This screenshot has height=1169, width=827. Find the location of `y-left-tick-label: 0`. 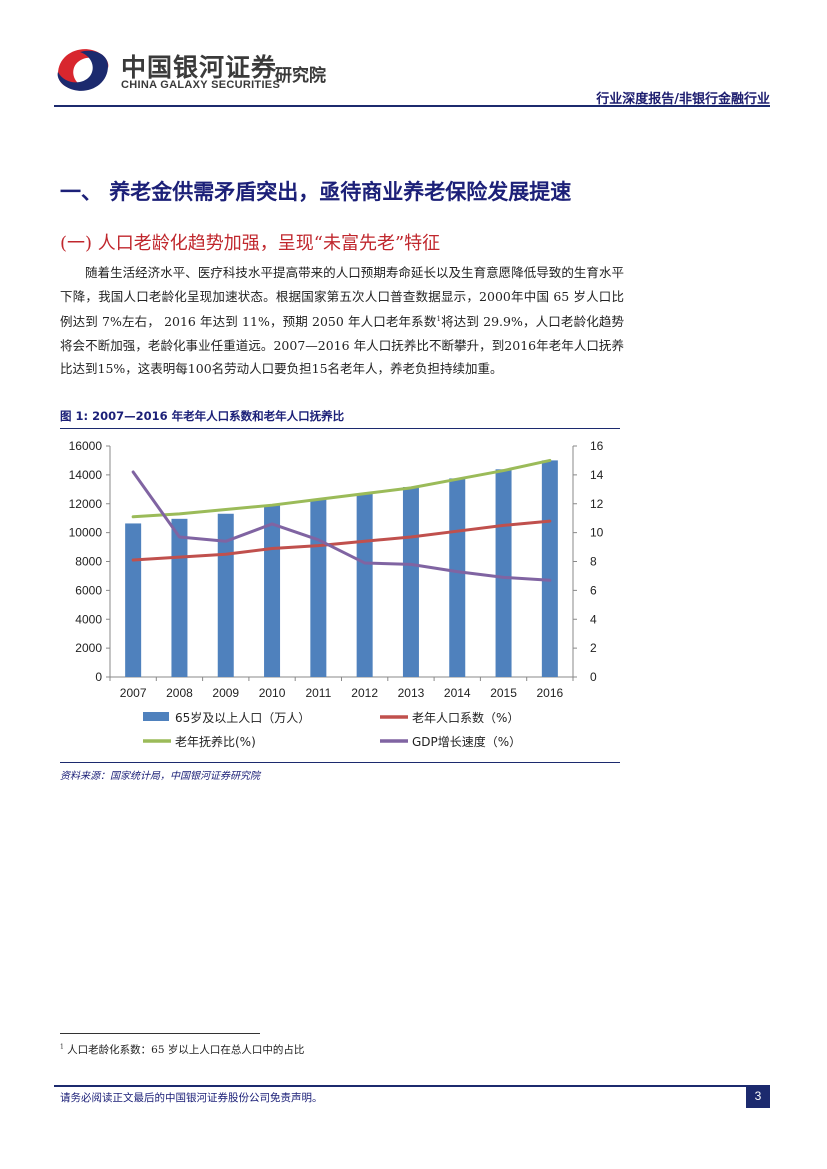

y-left-tick-label: 0 is located at coordinates (98, 677).